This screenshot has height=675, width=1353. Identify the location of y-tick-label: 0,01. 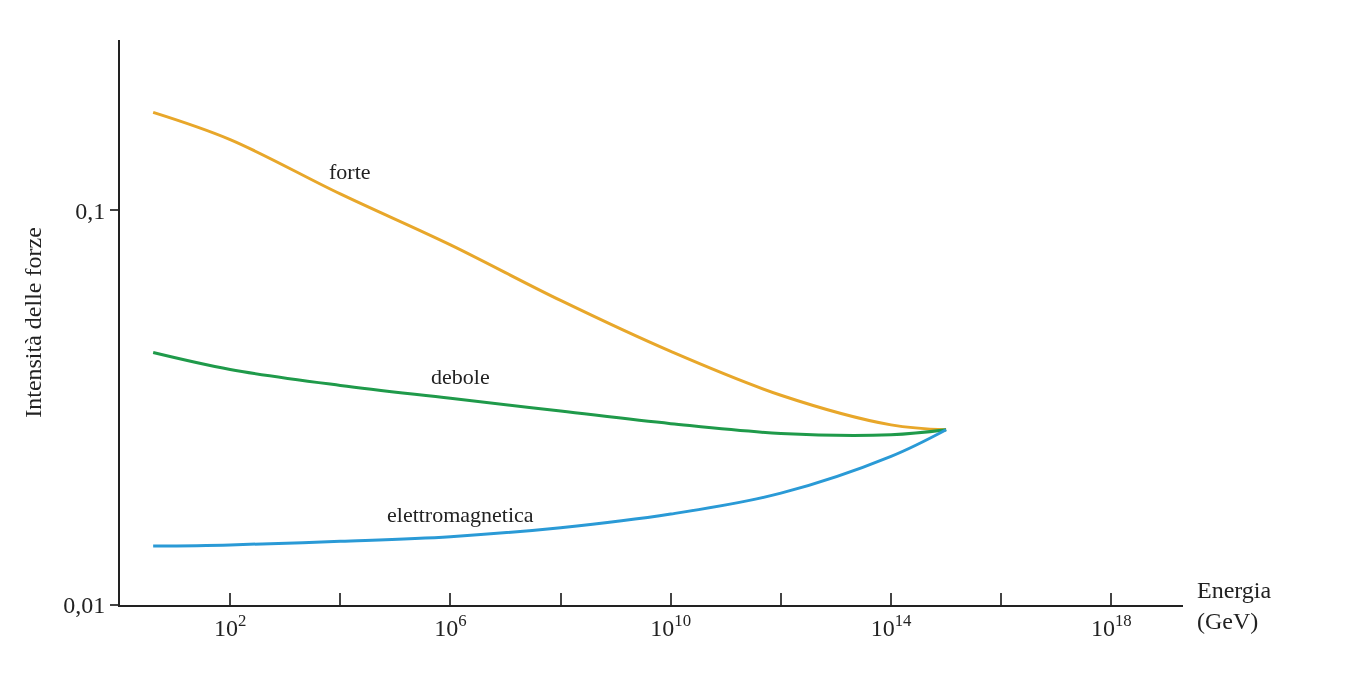
(84, 605).